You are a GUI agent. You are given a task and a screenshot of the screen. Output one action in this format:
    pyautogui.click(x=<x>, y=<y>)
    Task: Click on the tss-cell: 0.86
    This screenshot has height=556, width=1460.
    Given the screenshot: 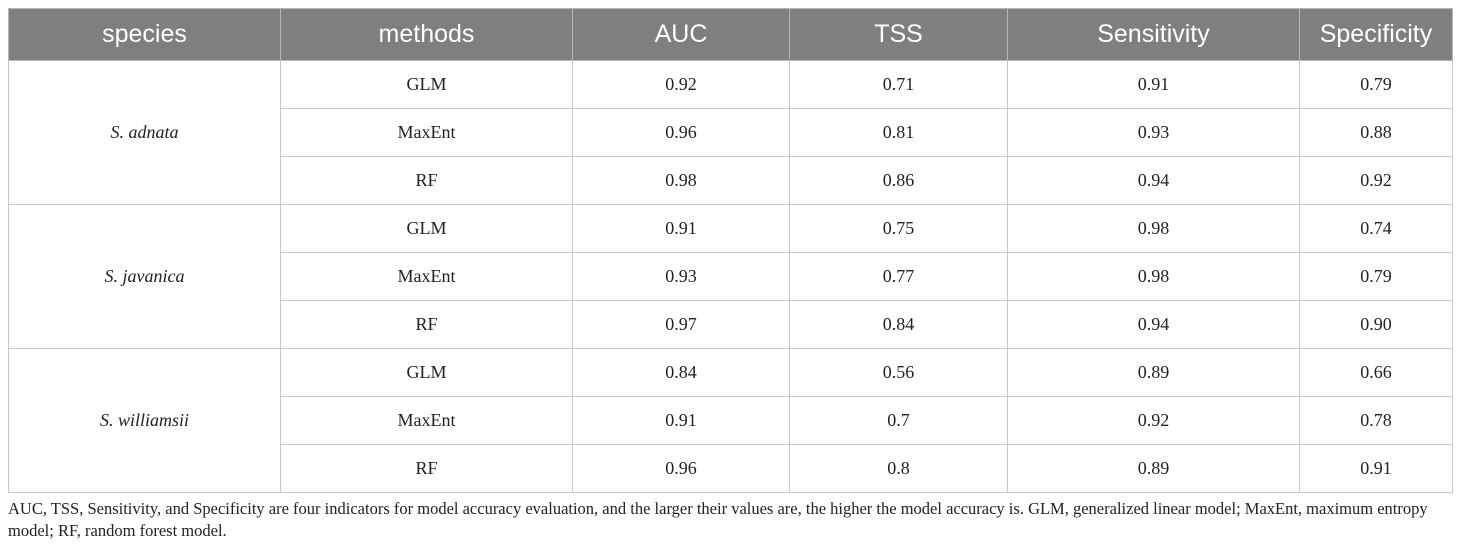 What is the action you would take?
    pyautogui.click(x=898, y=180)
    